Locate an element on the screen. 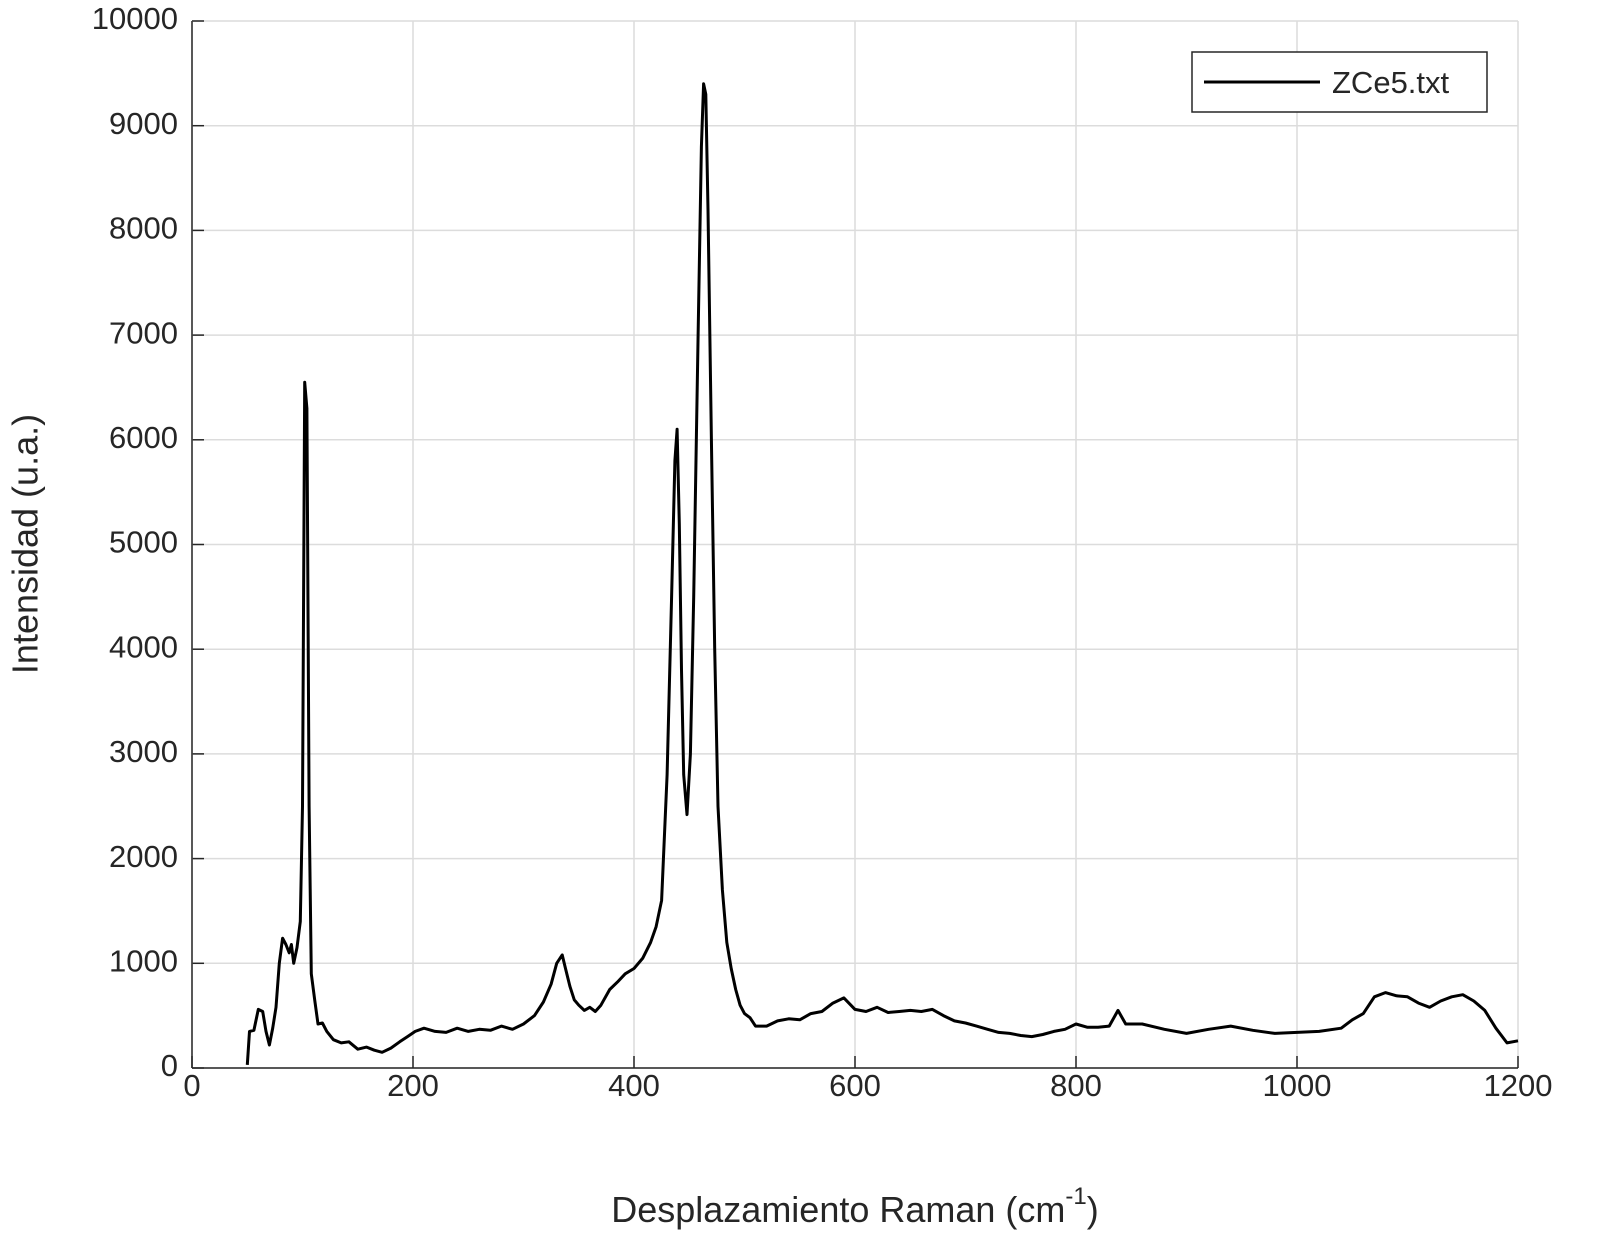  legend-label: ZCe5.txt is located at coordinates (1391, 82).